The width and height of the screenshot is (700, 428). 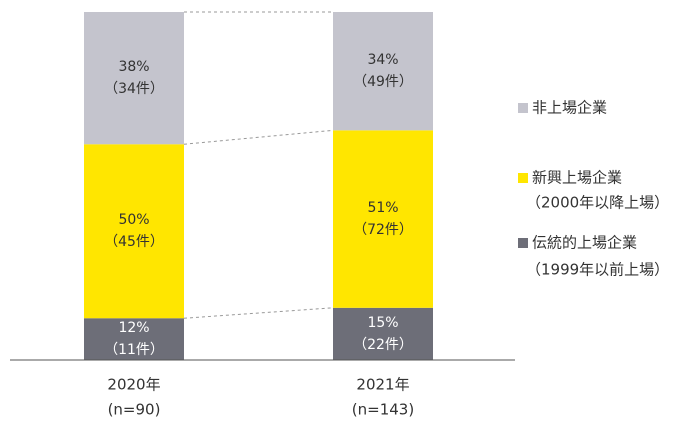 What do you see at coordinates (597, 270) in the screenshot?
I see `legend-note: （1999年以前上場）` at bounding box center [597, 270].